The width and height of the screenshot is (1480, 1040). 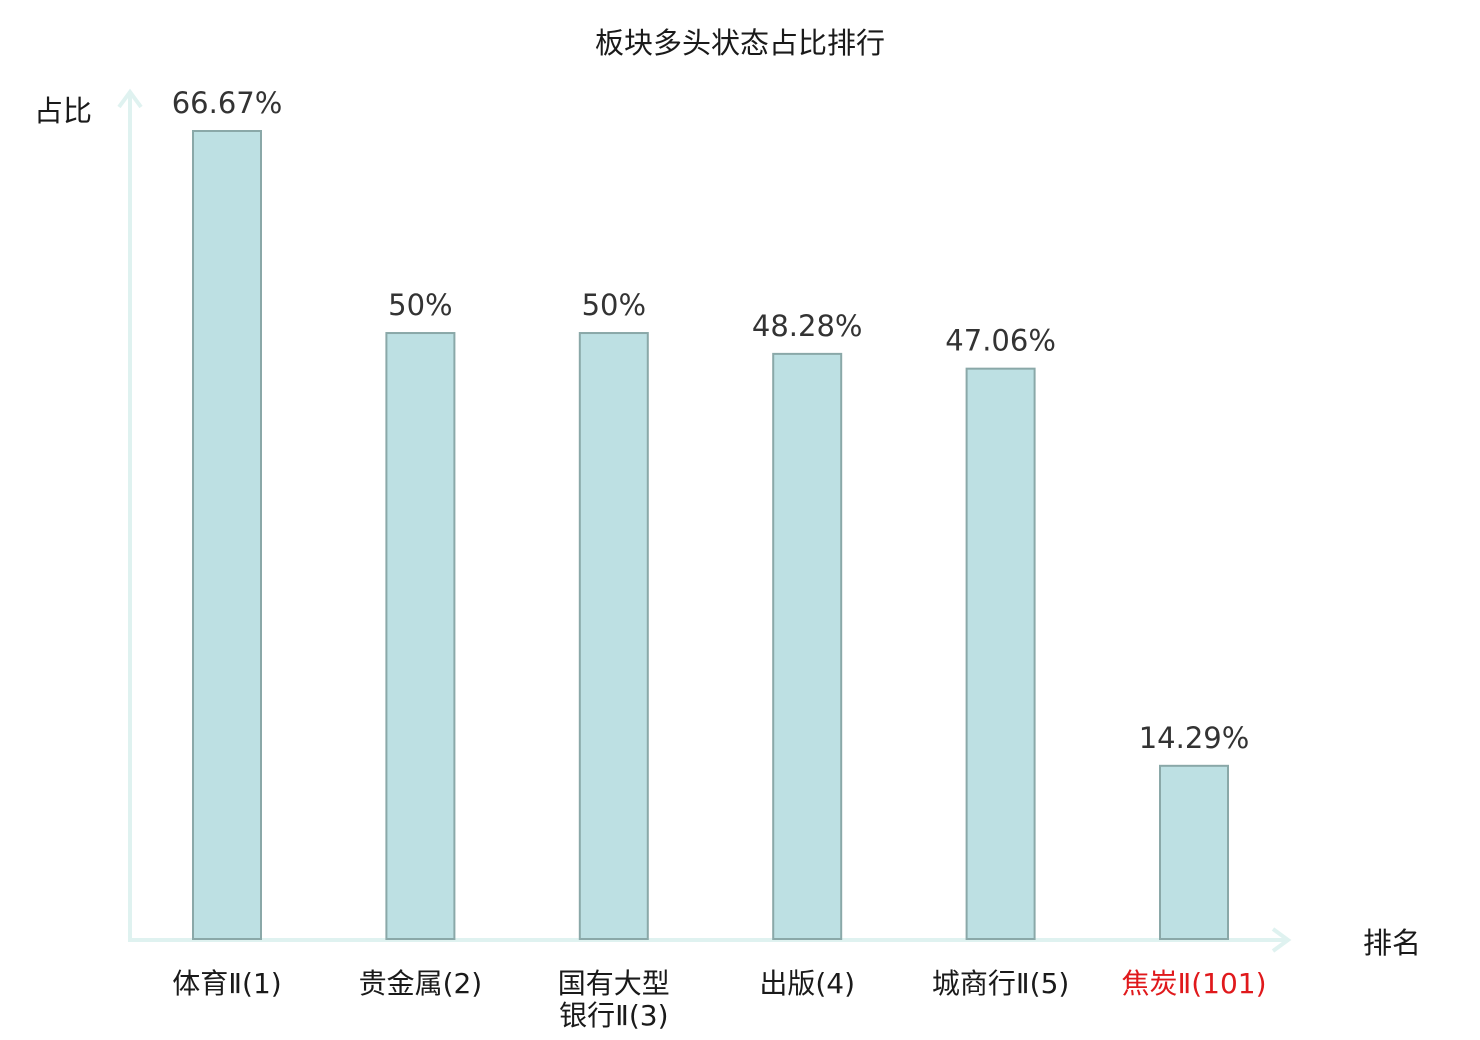 What do you see at coordinates (740, 43) in the screenshot?
I see `chart-title: 板块多头状态占比排行` at bounding box center [740, 43].